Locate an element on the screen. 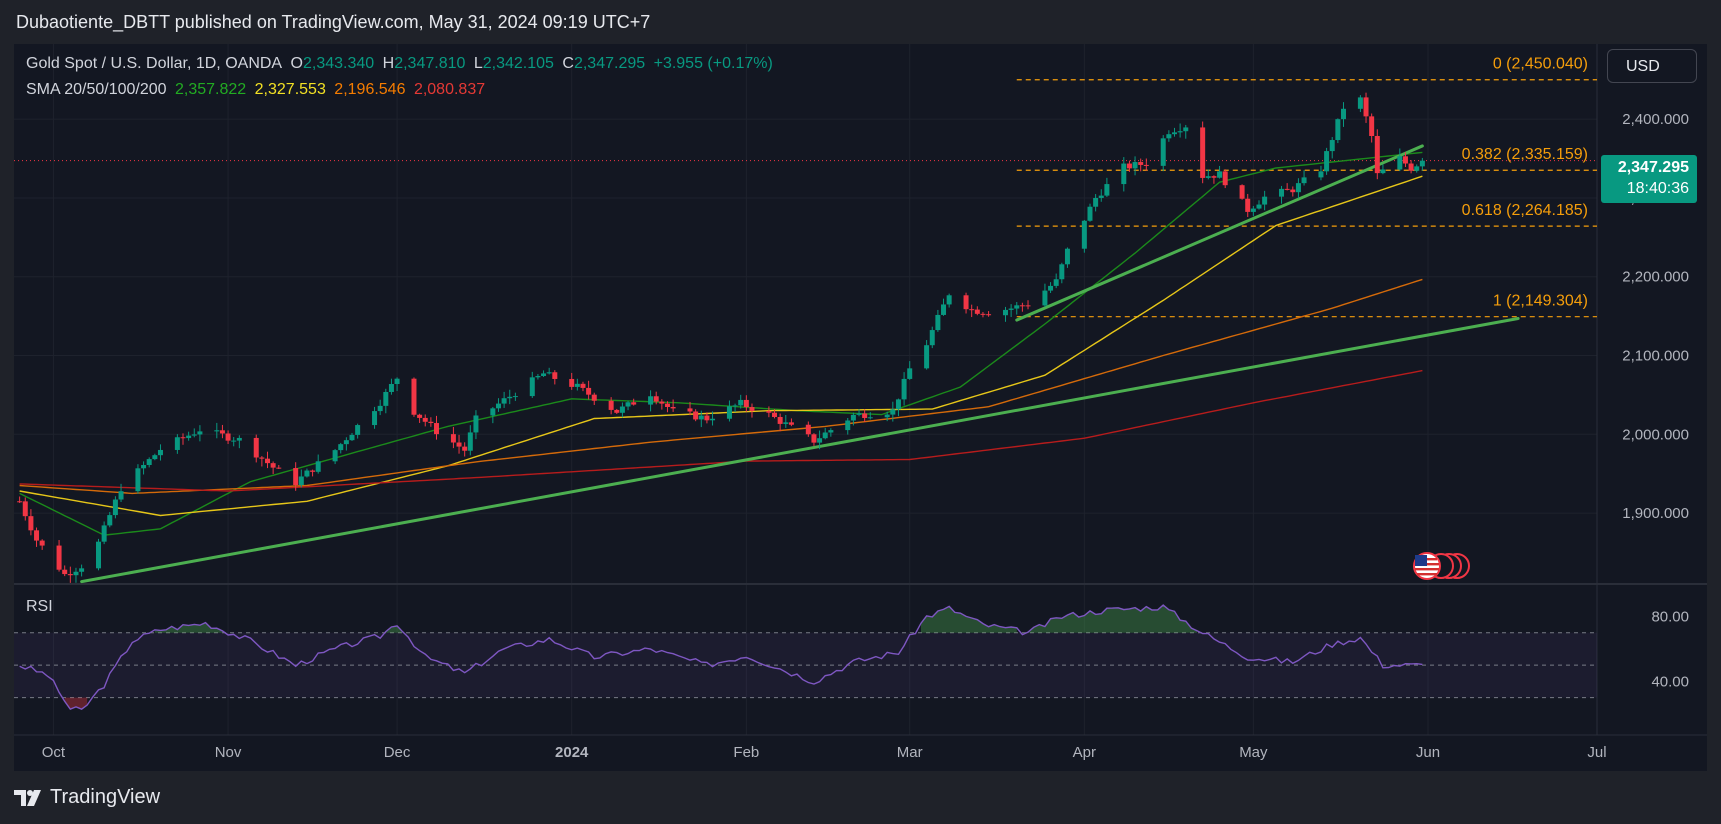  bar-countdown: 18:40:36 is located at coordinates (1657, 188).